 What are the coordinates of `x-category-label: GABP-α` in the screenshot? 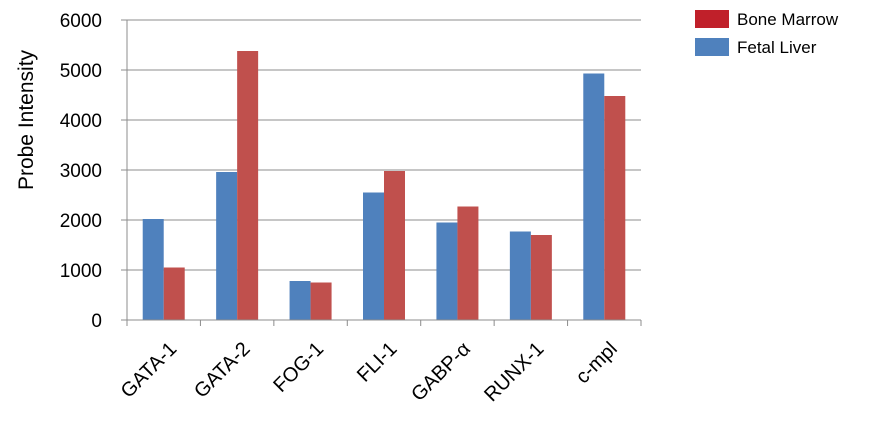 It's located at (441, 372).